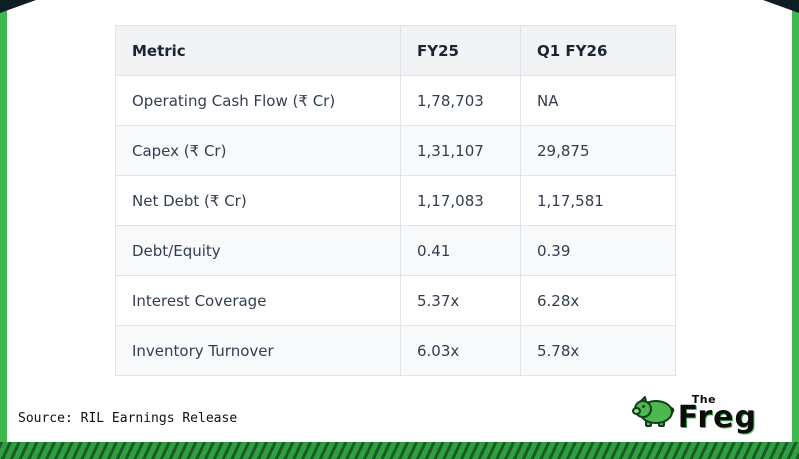 The image size is (799, 459). What do you see at coordinates (717, 417) in the screenshot?
I see `logo-name: Freg` at bounding box center [717, 417].